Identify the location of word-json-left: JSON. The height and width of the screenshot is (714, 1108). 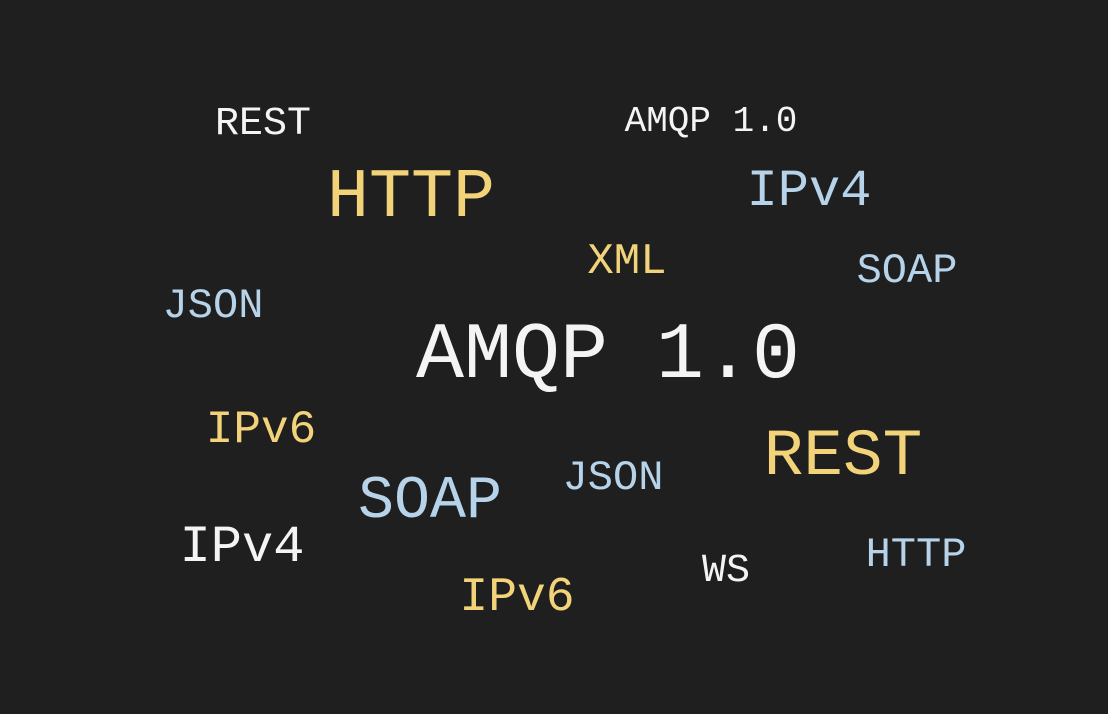
(213, 306).